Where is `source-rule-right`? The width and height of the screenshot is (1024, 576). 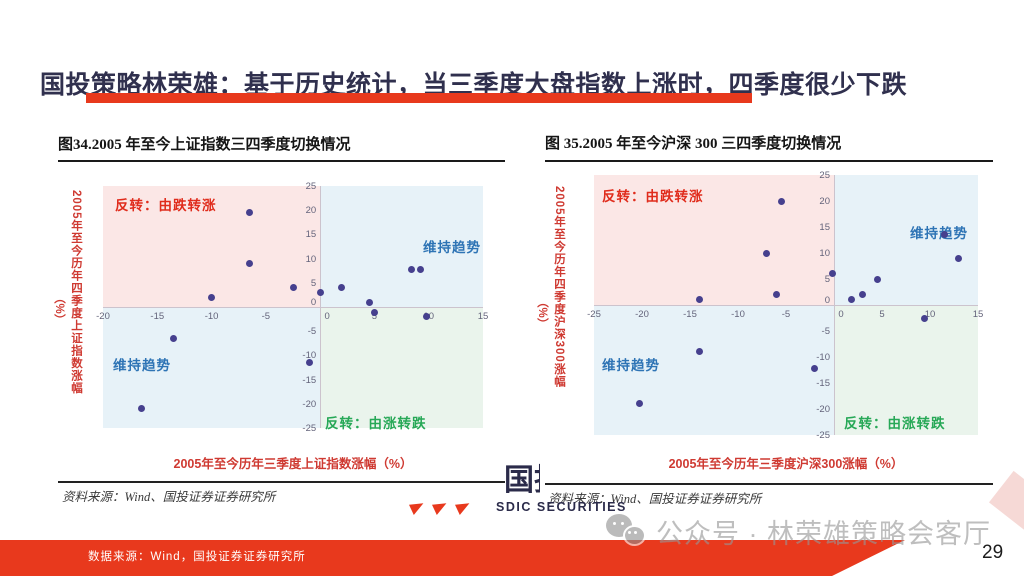
source-rule-right is located at coordinates (769, 484).